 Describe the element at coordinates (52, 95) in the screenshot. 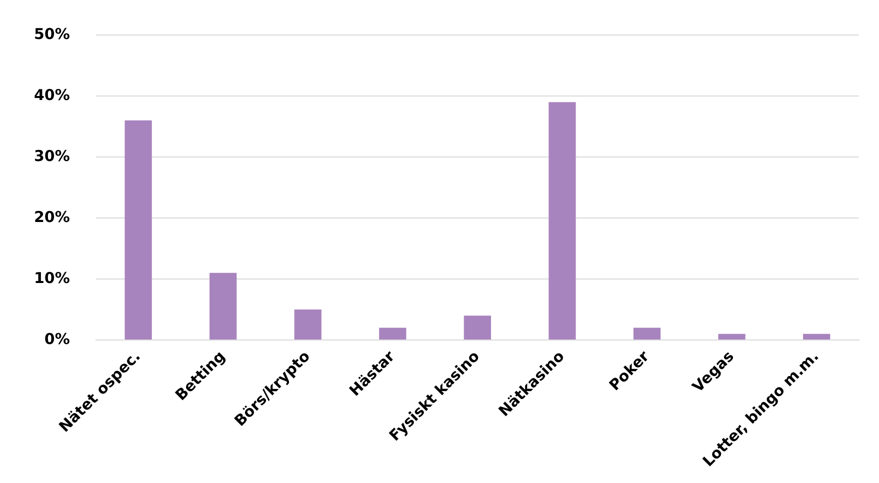

I see `y-tick-label: 40%` at that location.